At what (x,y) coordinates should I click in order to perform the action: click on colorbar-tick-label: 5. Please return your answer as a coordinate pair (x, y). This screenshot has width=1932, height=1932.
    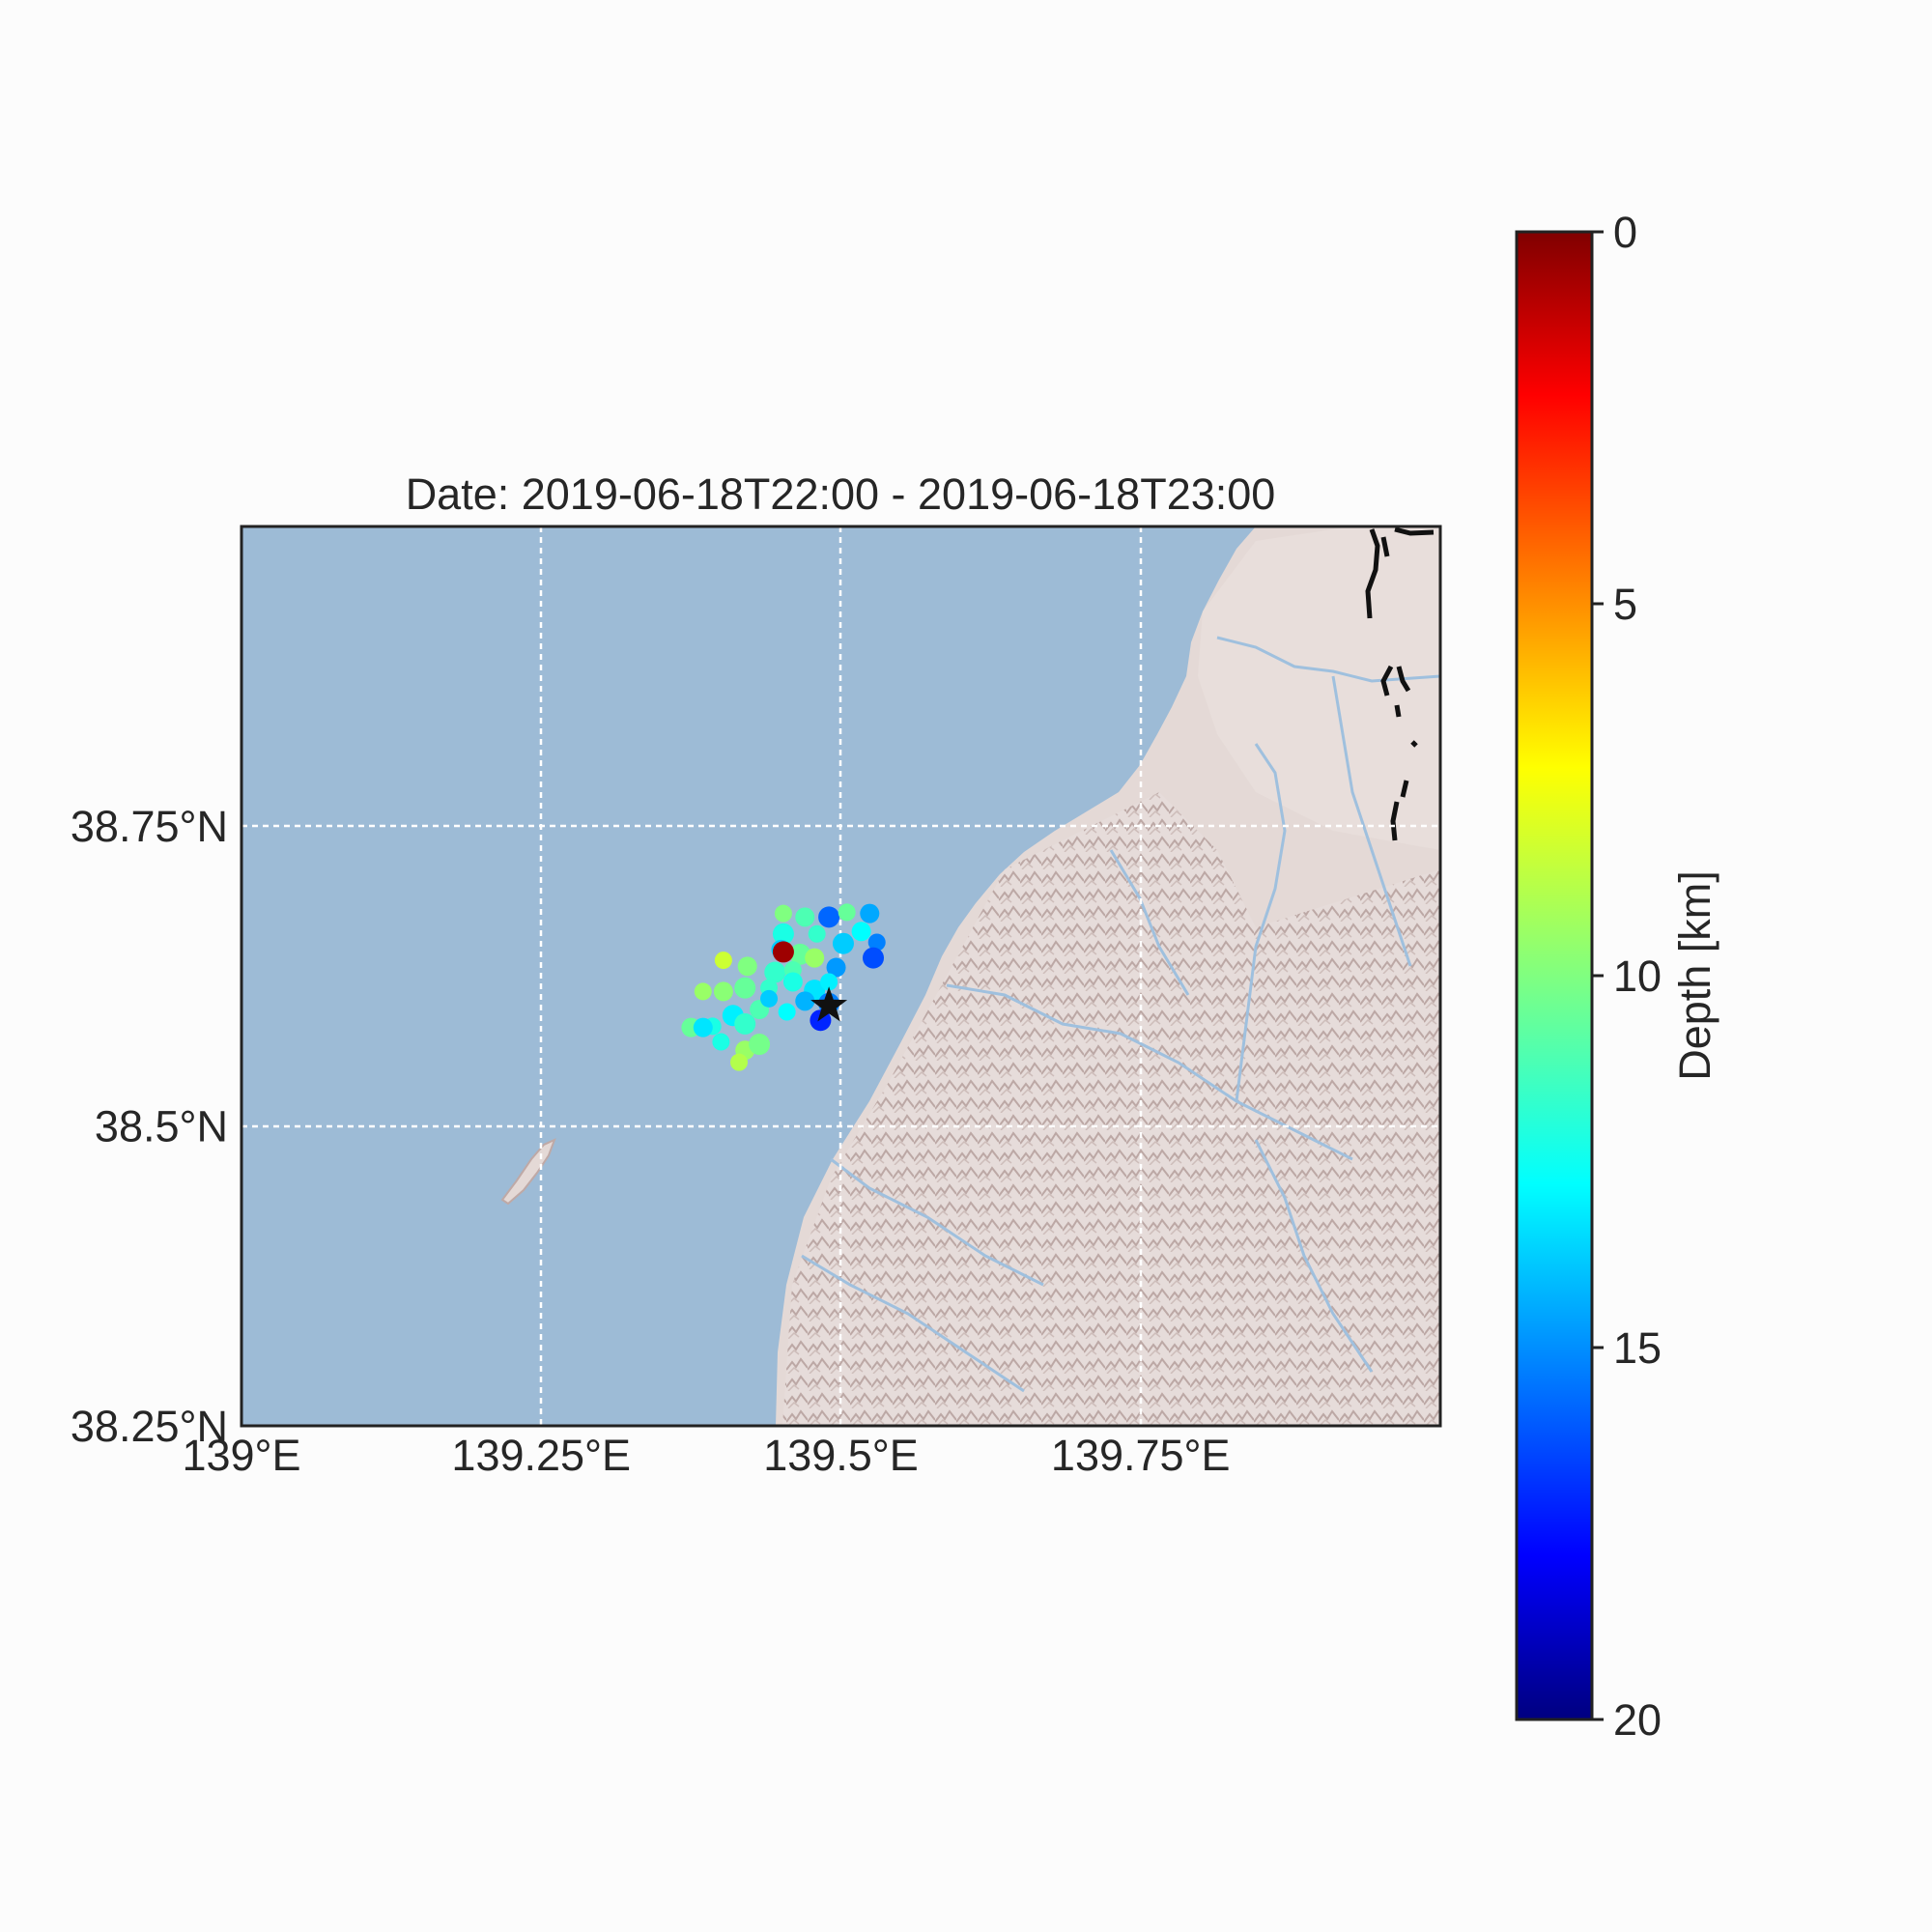
    Looking at the image, I should click on (1625, 604).